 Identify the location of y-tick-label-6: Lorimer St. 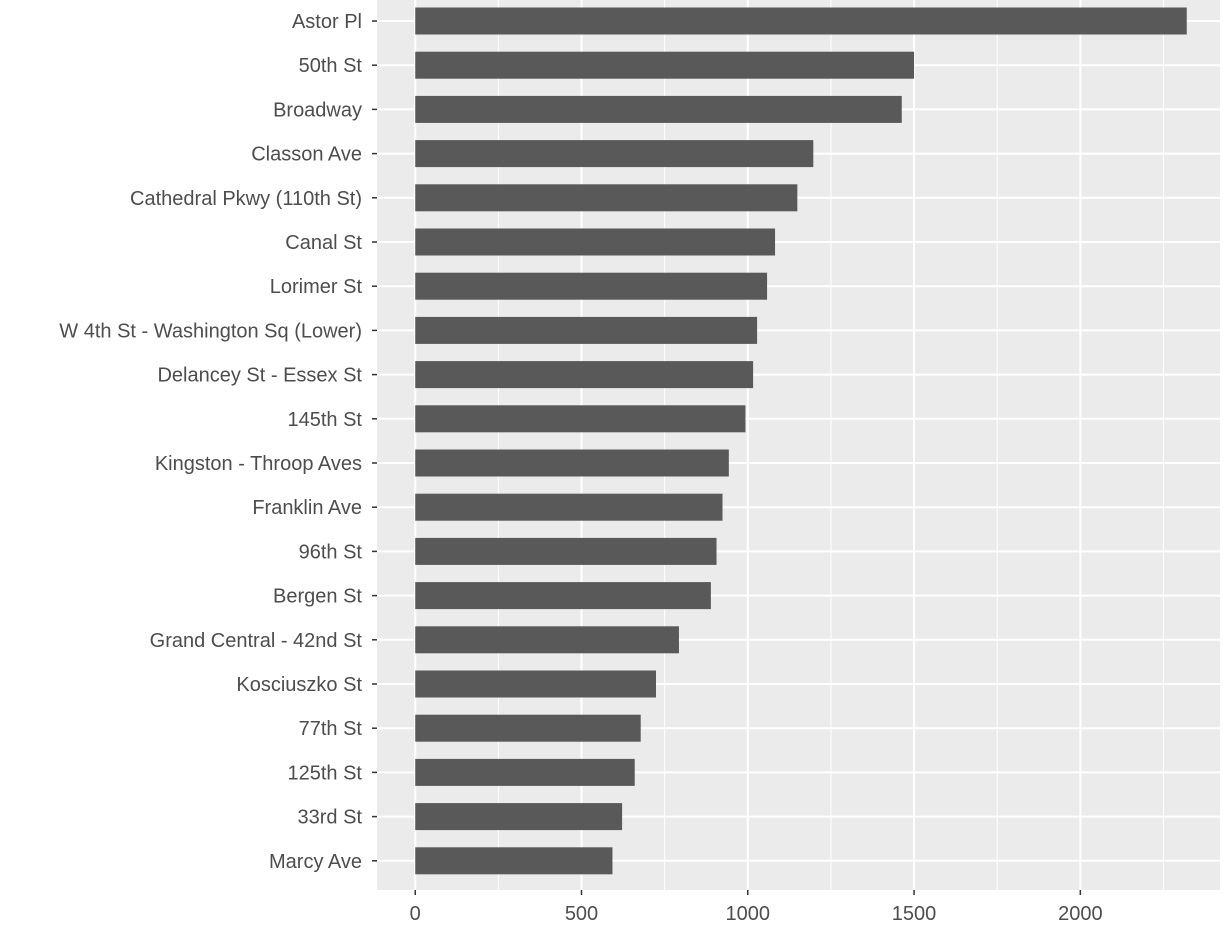
(316, 287).